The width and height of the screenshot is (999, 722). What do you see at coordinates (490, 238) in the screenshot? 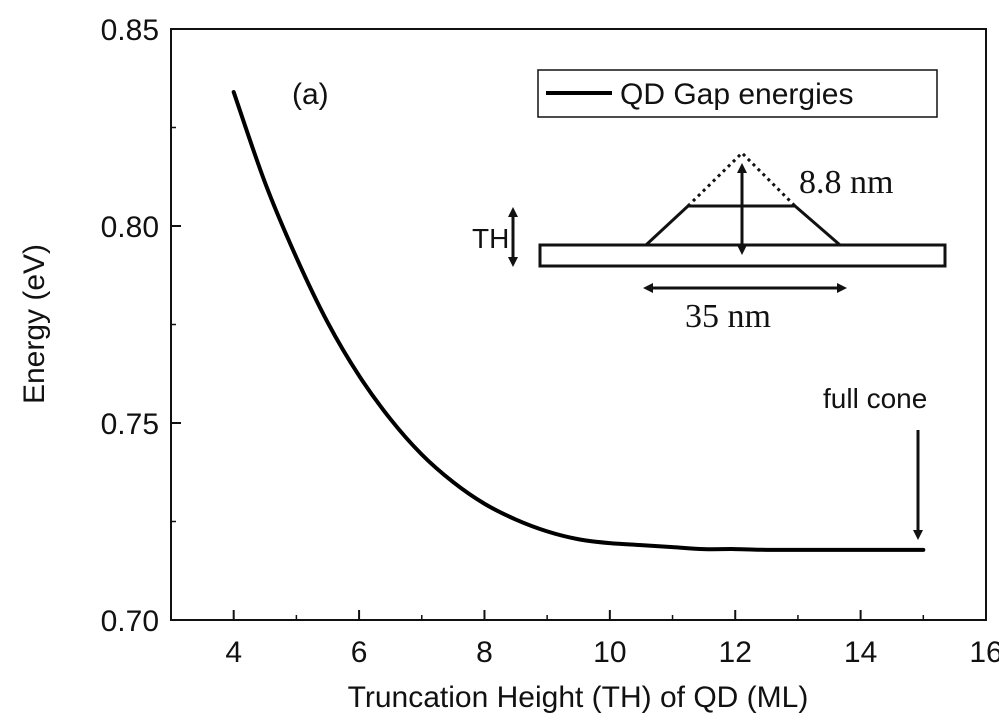
I see `th-label: TH` at bounding box center [490, 238].